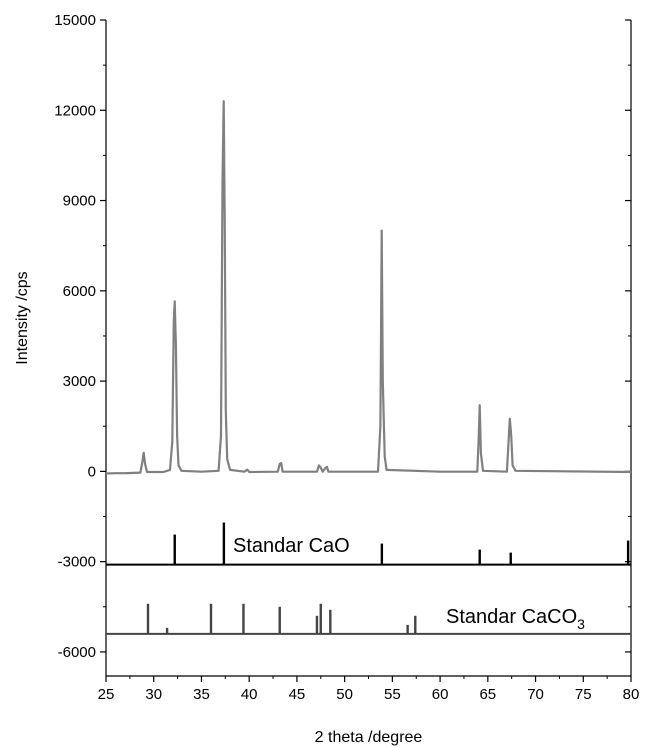 Image resolution: width=657 pixels, height=747 pixels. What do you see at coordinates (291, 546) in the screenshot?
I see `reference-label-cao: Standar CaO` at bounding box center [291, 546].